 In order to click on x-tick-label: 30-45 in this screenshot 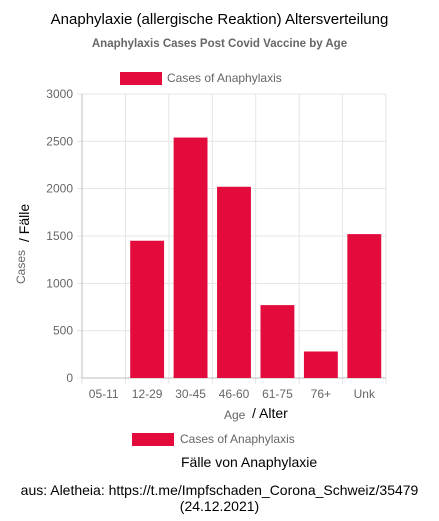, I will do `click(190, 394)`.